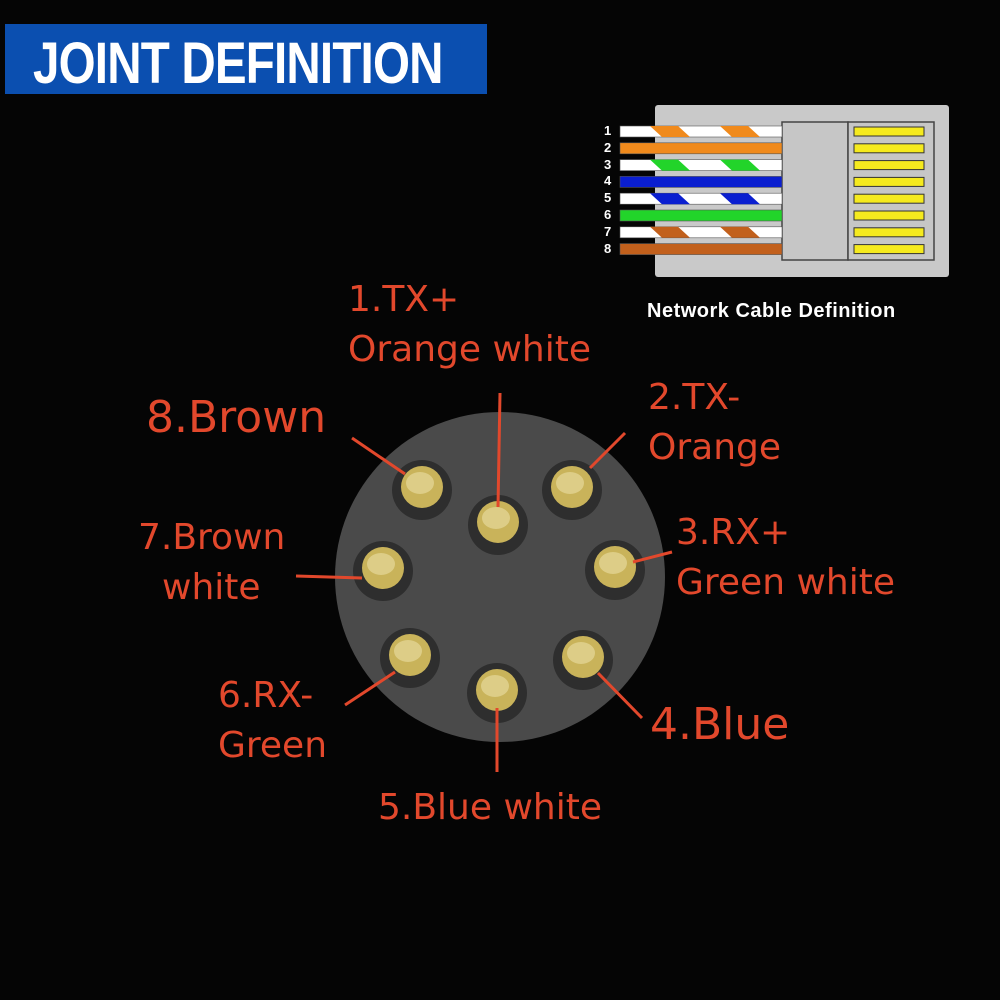  Describe the element at coordinates (212, 537) in the screenshot. I see `pin-7-signal: 7.Brown` at that location.